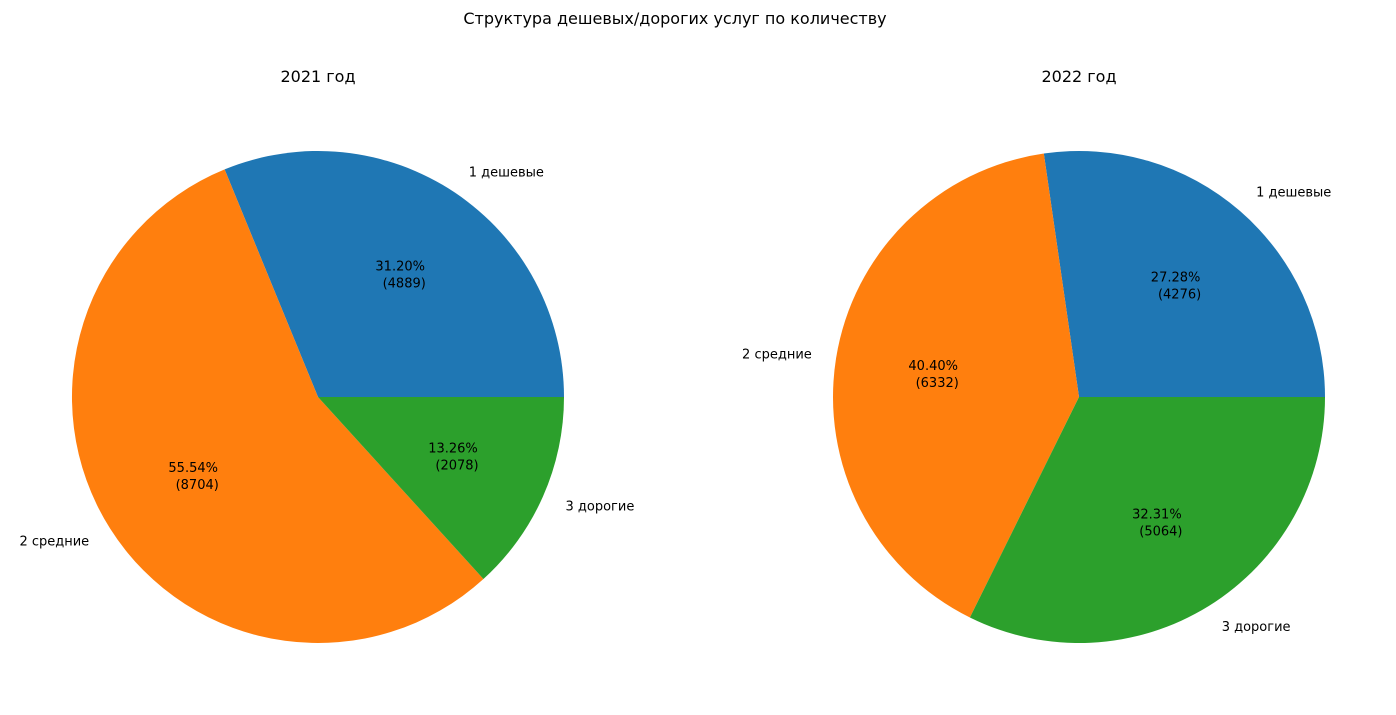  What do you see at coordinates (453, 449) in the screenshot?
I see `slice-percent-label: 13.26%` at bounding box center [453, 449].